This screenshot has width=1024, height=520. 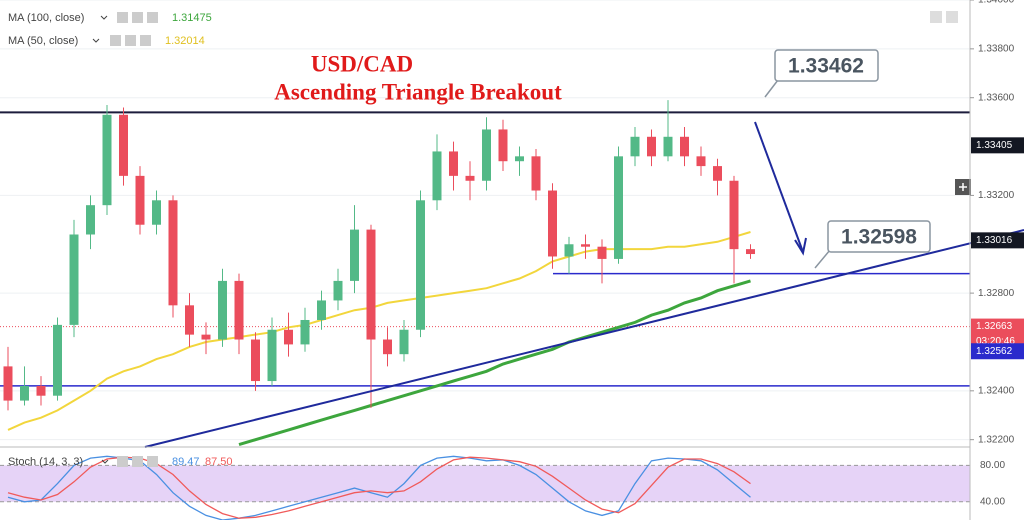 I want to click on chart-title: USD/CAD, so click(x=362, y=63).